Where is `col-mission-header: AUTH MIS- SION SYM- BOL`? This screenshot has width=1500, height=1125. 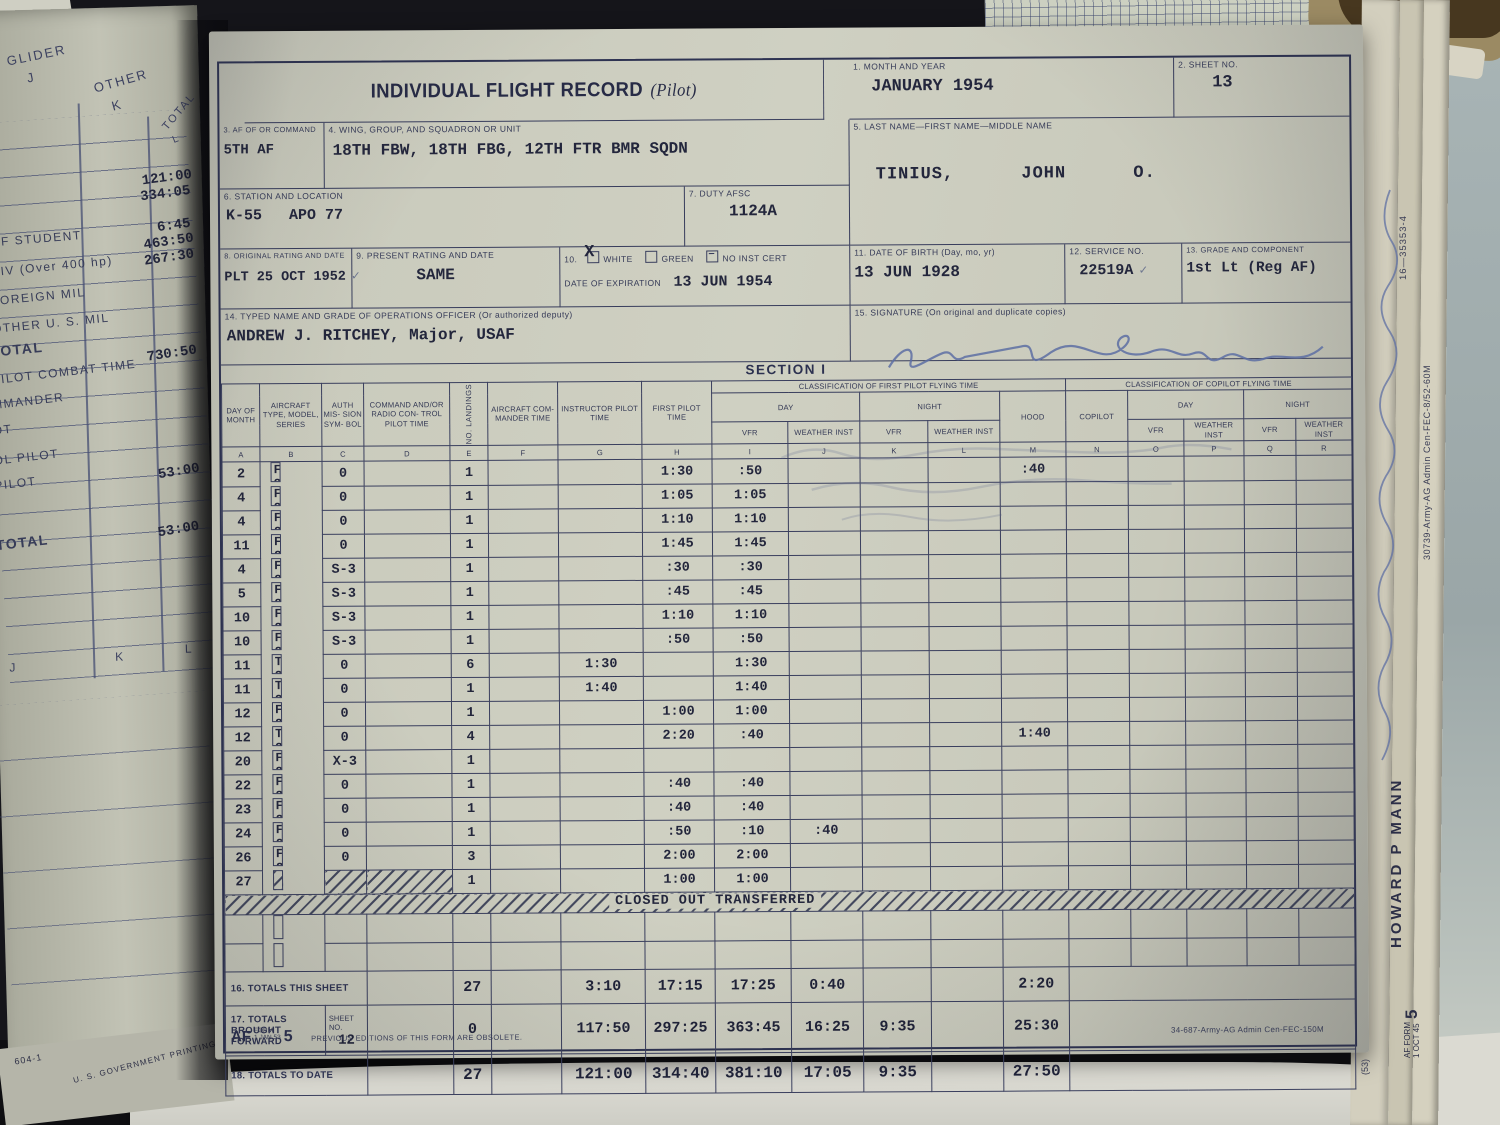 col-mission-header: AUTH MIS- SION SYM- BOL is located at coordinates (342, 415).